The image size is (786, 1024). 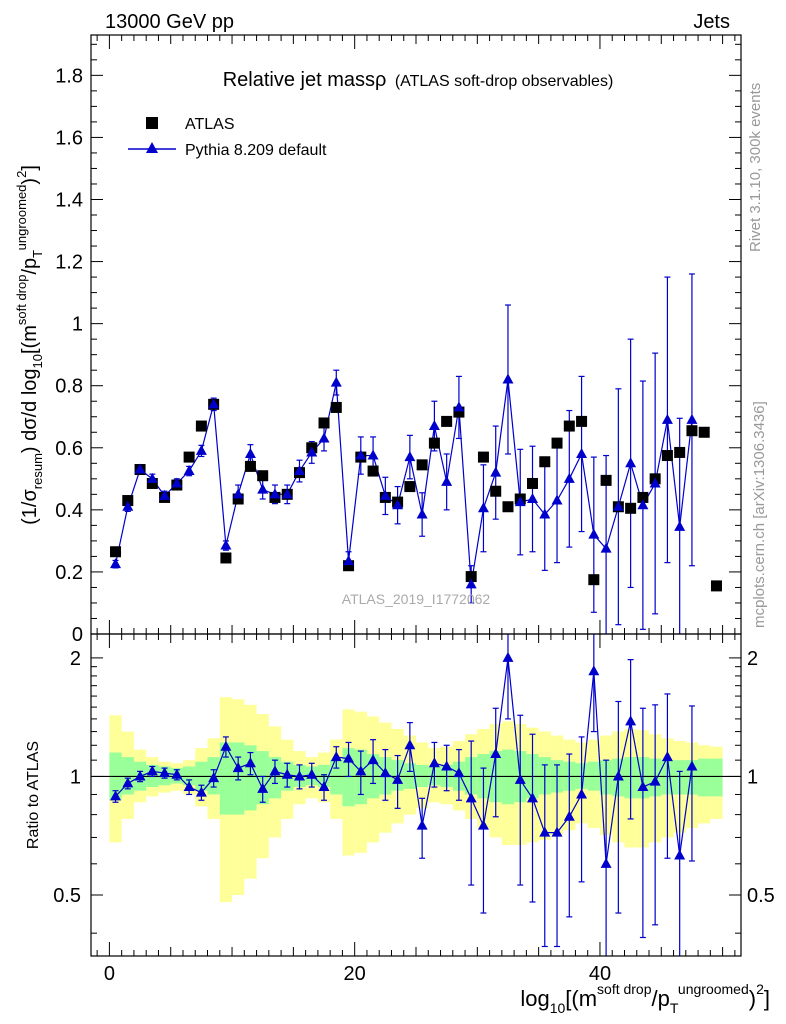 I want to click on main-y-tick-label: 1.6, so click(x=69, y=138).